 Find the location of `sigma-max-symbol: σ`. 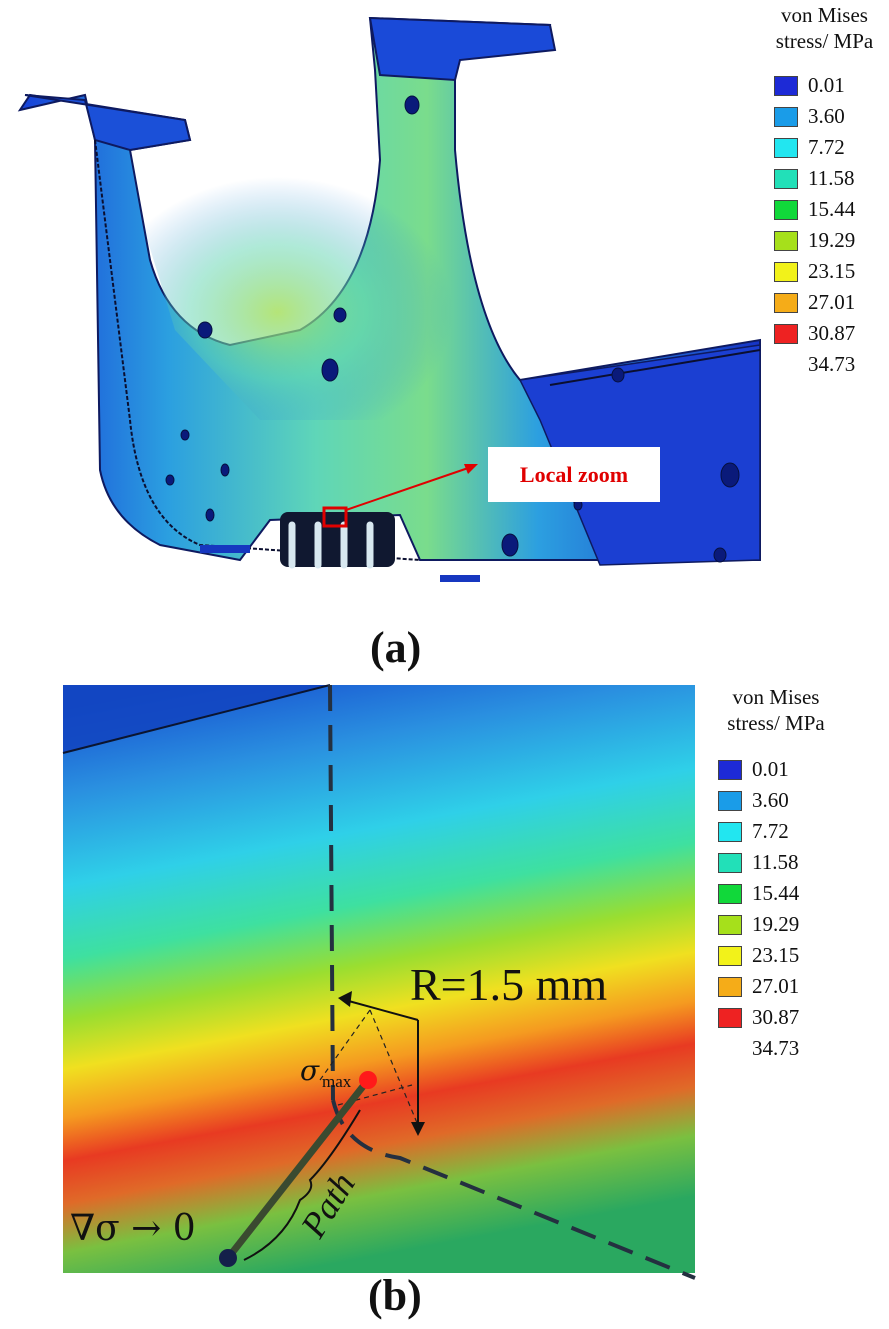

sigma-max-symbol: σ is located at coordinates (310, 1070).